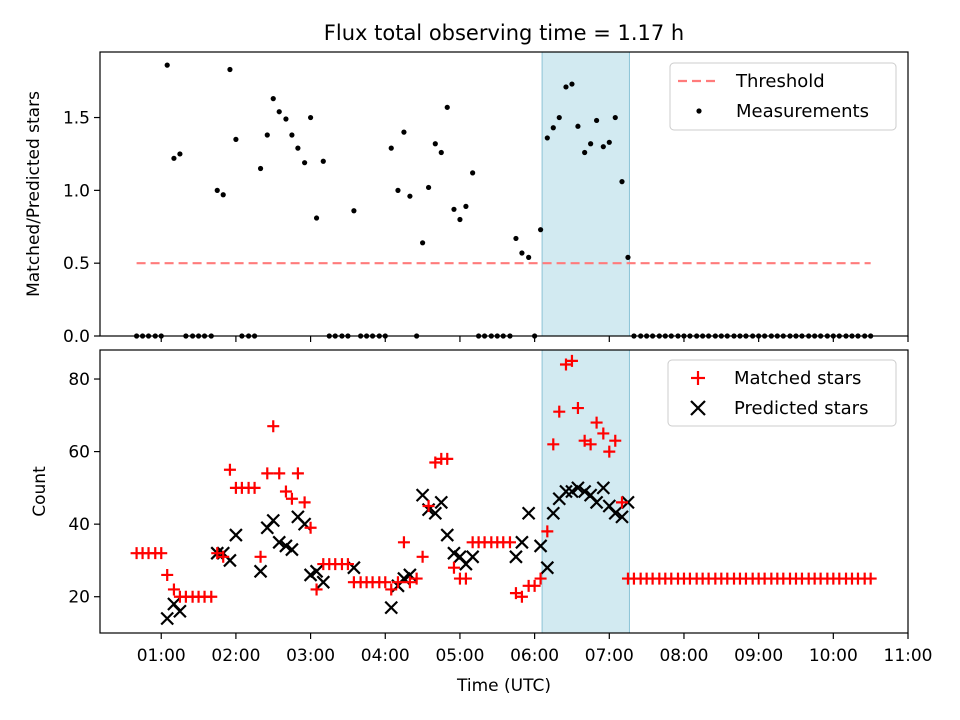 The image size is (960, 720). What do you see at coordinates (34, 194) in the screenshot?
I see `ratio-y-axis-label: Matched/Predicted stars` at bounding box center [34, 194].